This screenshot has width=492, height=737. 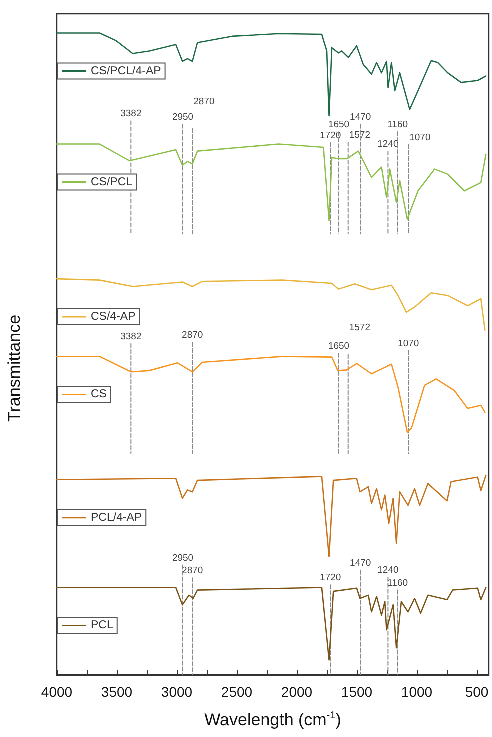 I want to click on legend-label: CS/PCL/4-AP, so click(x=126, y=71).